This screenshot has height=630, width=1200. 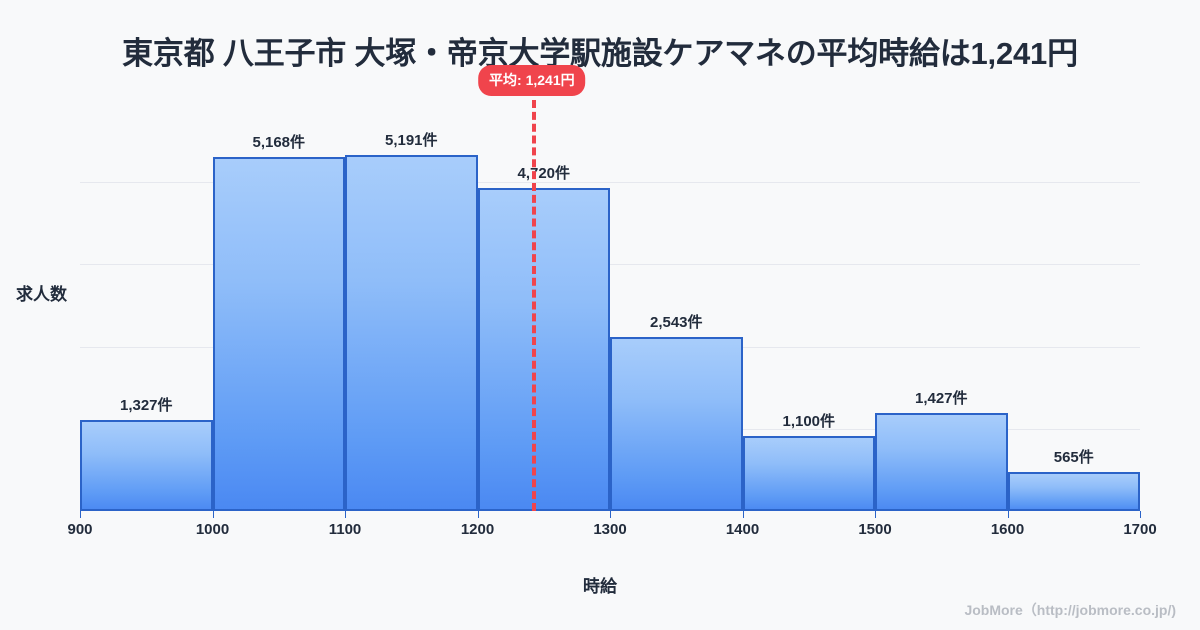 What do you see at coordinates (1140, 529) in the screenshot?
I see `x-axis-tick-label: 1700` at bounding box center [1140, 529].